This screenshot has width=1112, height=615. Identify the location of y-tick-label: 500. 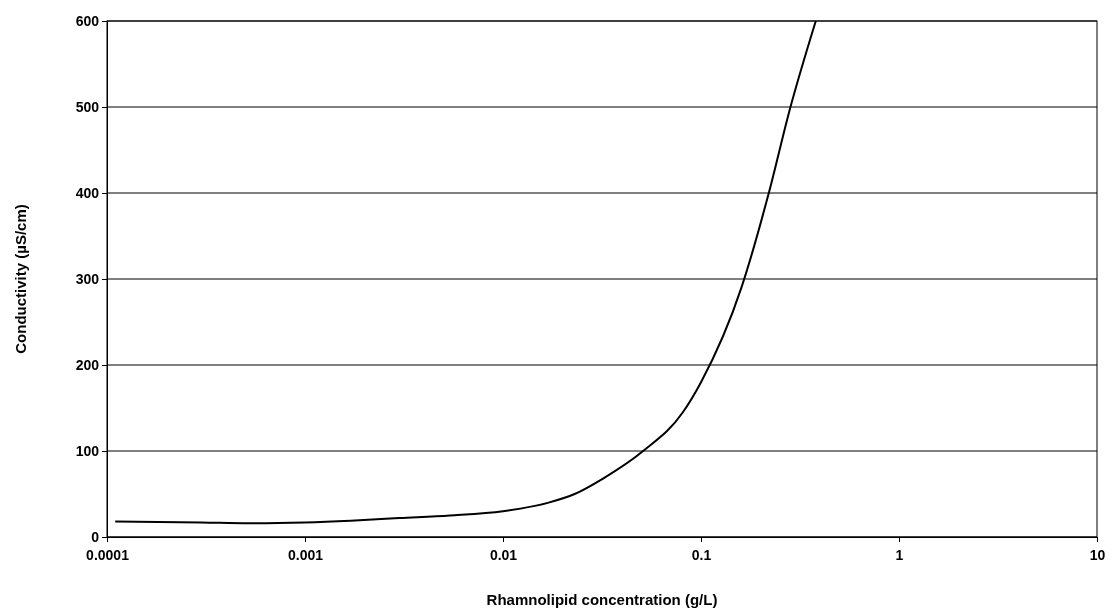
(87, 106).